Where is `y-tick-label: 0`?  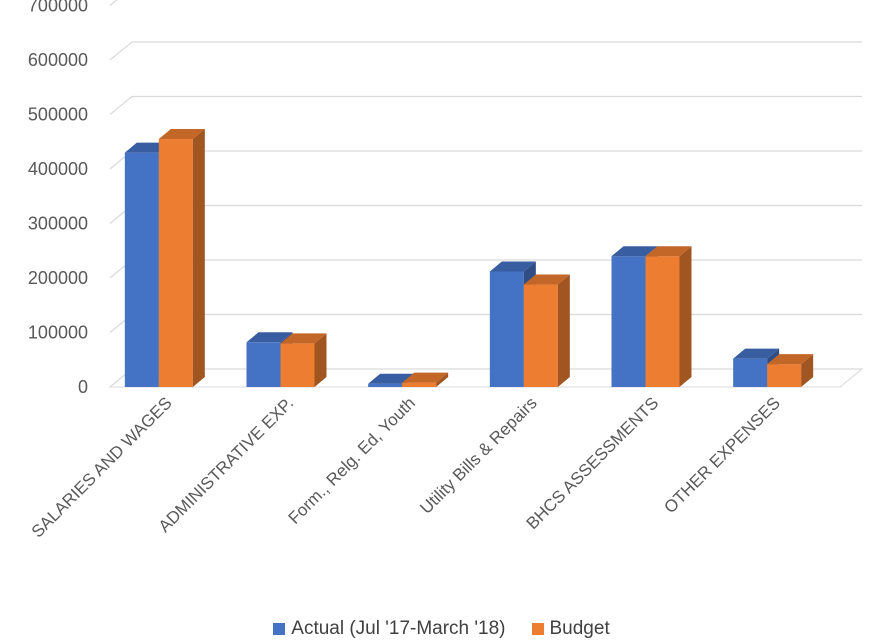
y-tick-label: 0 is located at coordinates (83, 387).